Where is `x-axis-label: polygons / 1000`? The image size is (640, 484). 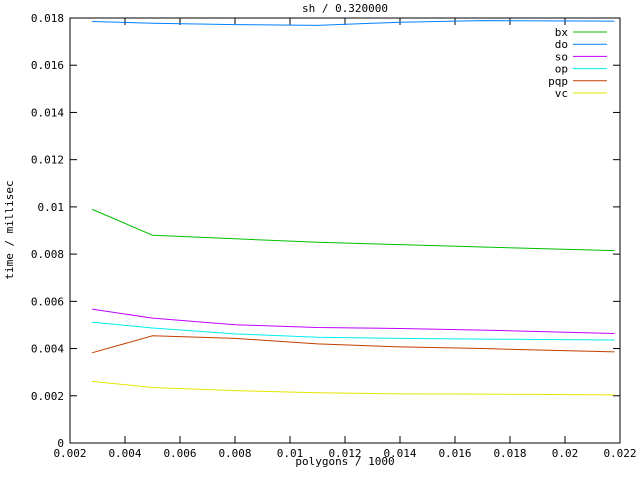
x-axis-label: polygons / 1000 is located at coordinates (344, 461).